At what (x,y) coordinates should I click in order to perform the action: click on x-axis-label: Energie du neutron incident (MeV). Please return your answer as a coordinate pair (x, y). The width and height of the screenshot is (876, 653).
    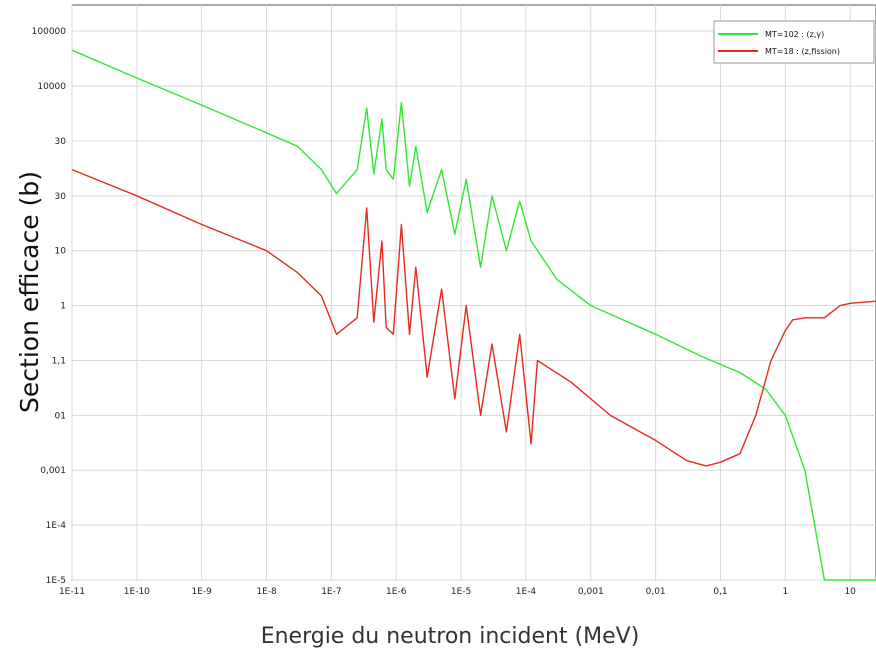
    Looking at the image, I should click on (450, 636).